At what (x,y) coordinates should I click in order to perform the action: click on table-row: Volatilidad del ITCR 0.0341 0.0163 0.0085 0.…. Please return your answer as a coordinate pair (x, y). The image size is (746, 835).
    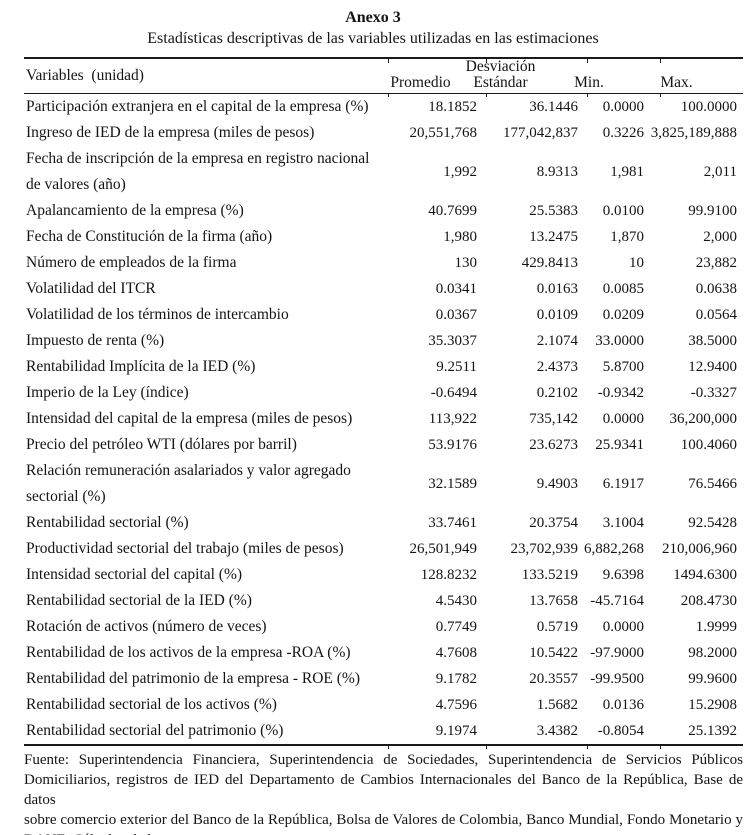
    Looking at the image, I should click on (383, 289).